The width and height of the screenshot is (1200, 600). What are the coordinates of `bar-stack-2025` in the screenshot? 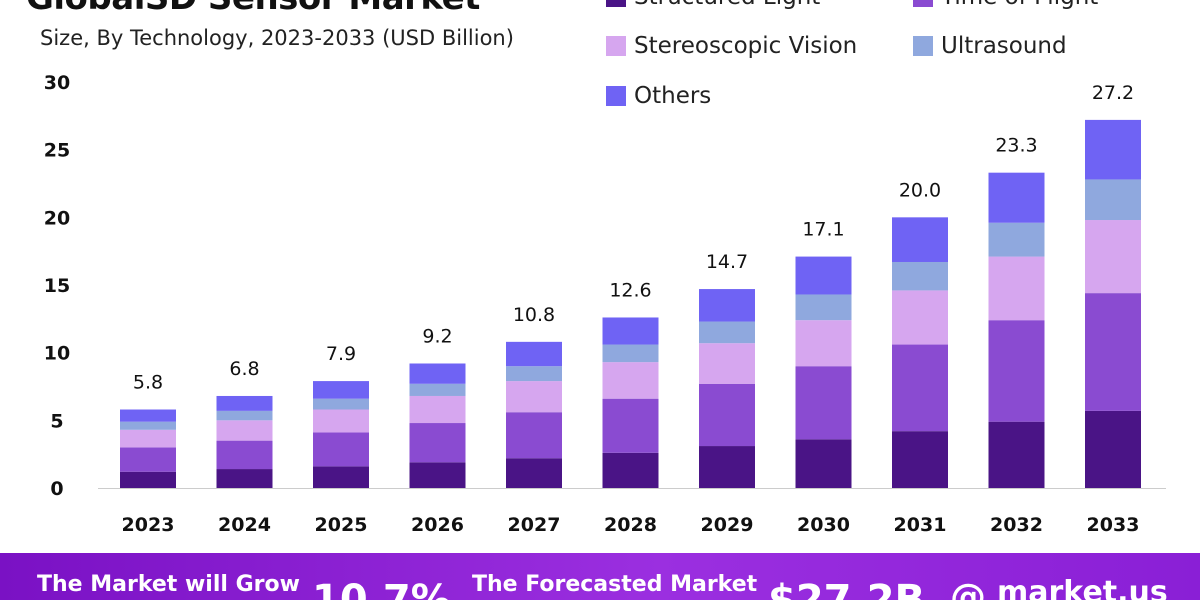 It's located at (341, 434).